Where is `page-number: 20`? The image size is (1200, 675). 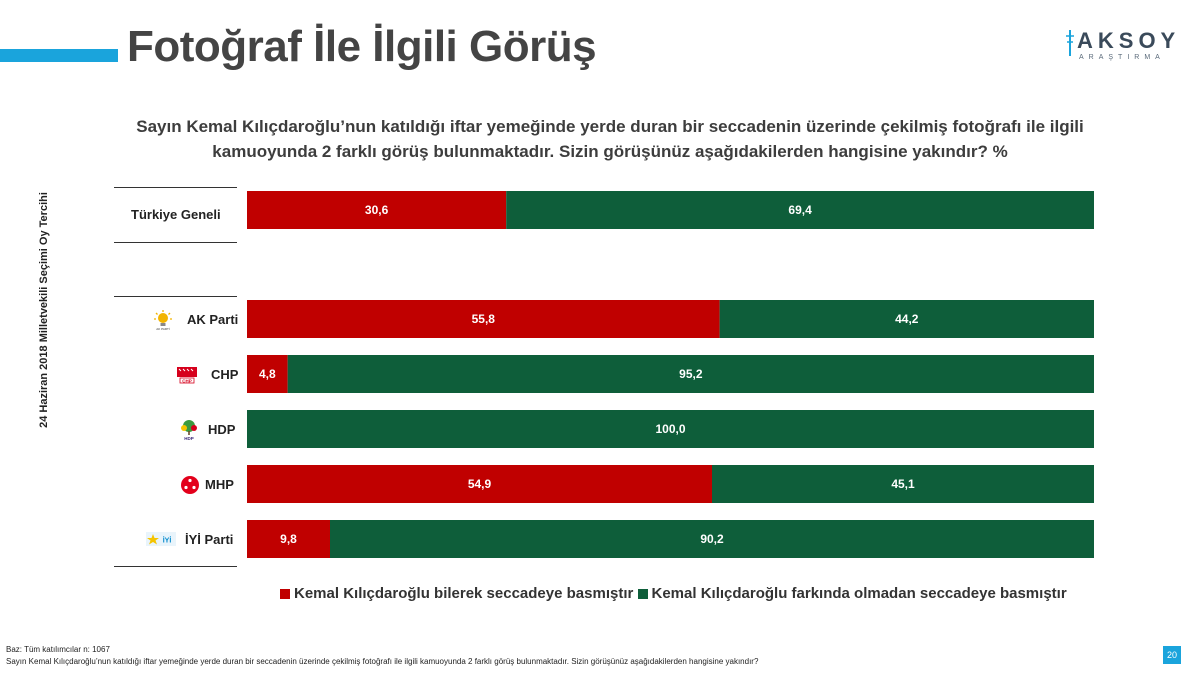 page-number: 20 is located at coordinates (1172, 655).